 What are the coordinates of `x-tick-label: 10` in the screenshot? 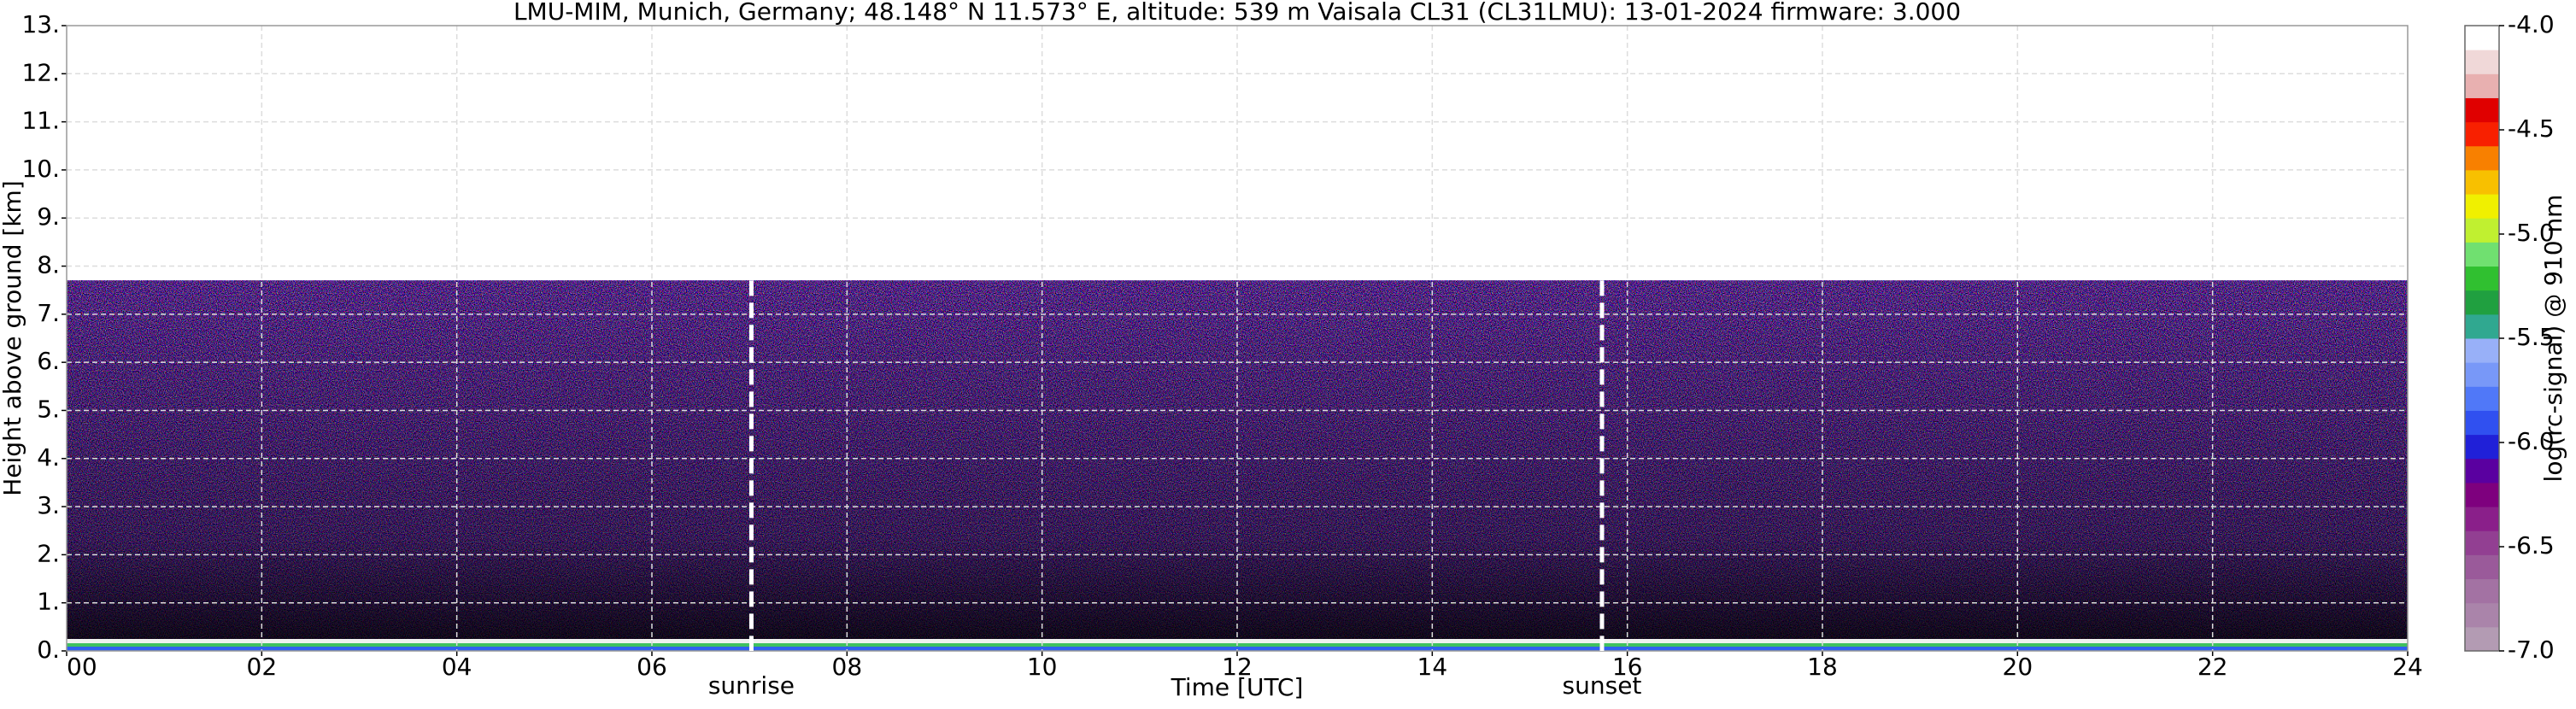 It's located at (1042, 667).